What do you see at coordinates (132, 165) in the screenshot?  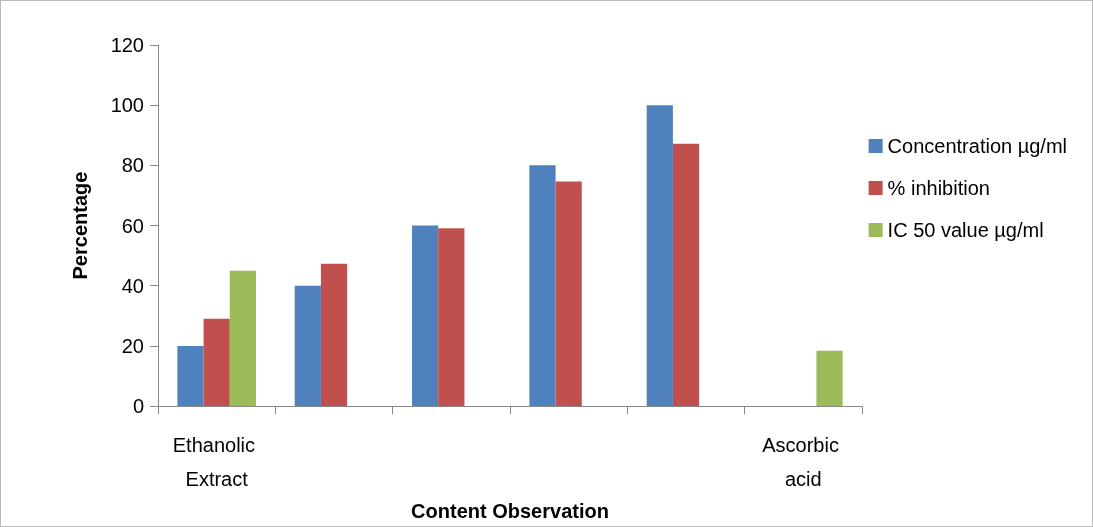 I see `y-tick-label: 80` at bounding box center [132, 165].